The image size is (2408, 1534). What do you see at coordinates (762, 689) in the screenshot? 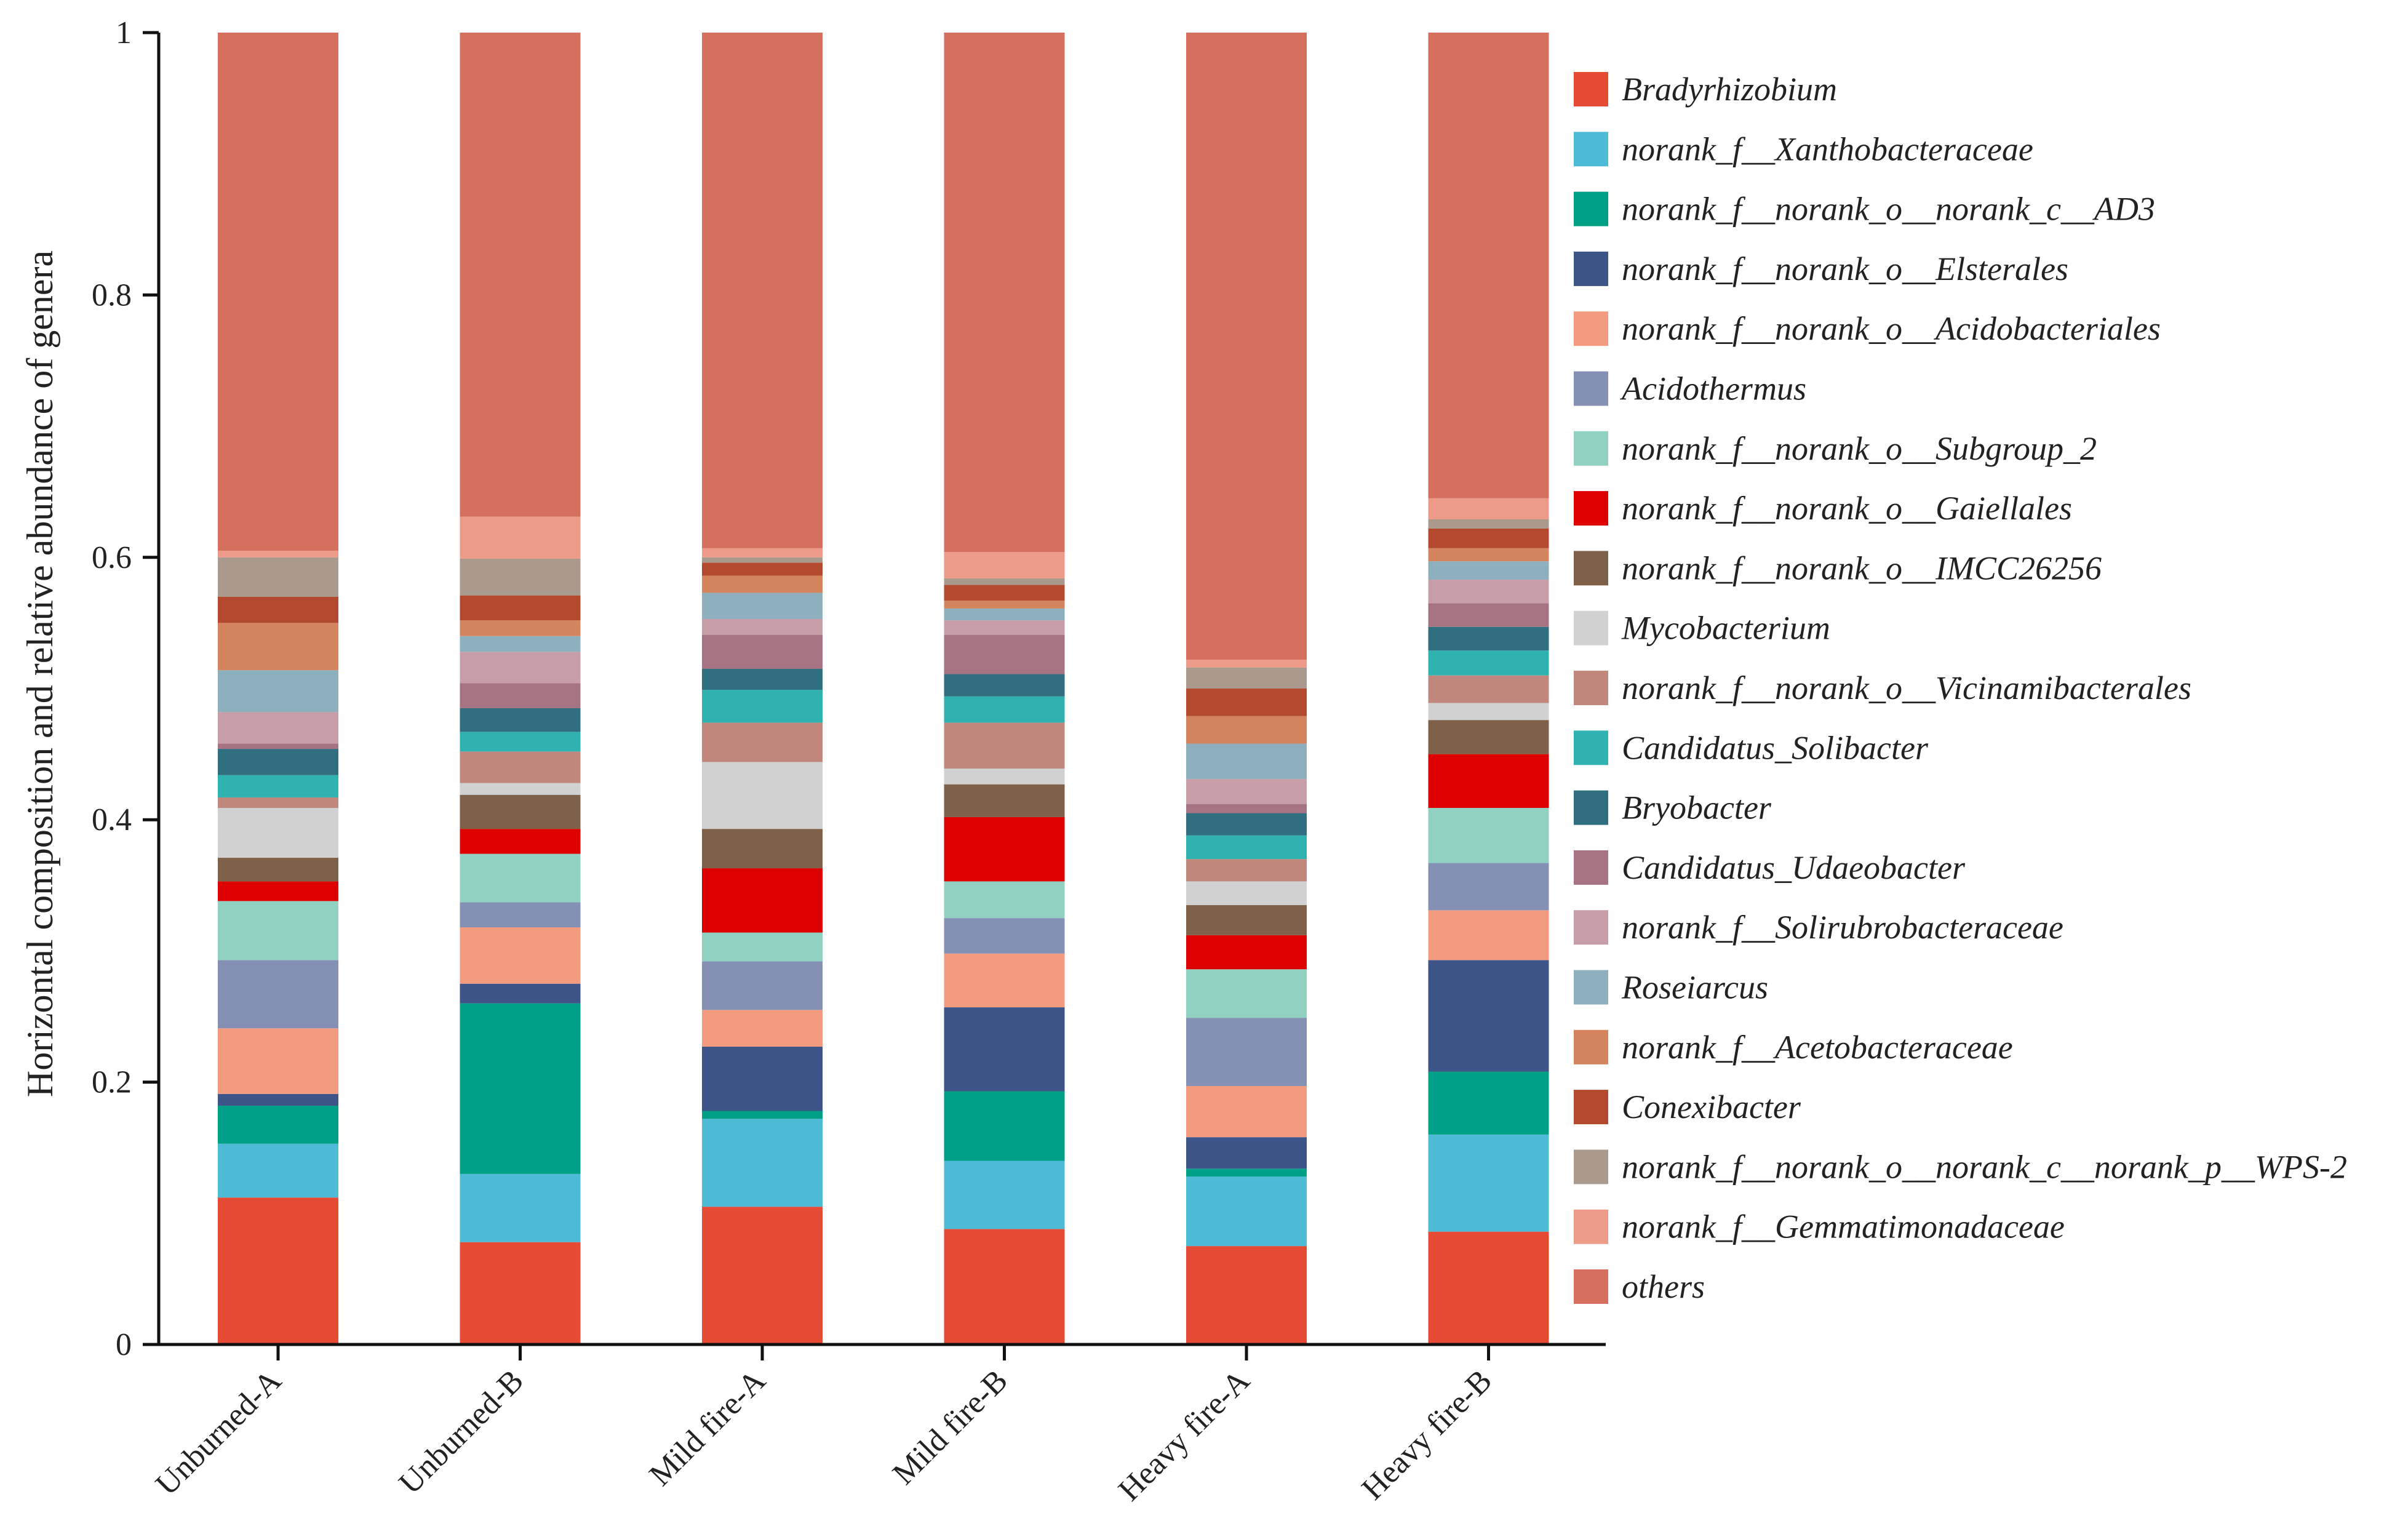
I see `bar-stack-mild-fire-a` at bounding box center [762, 689].